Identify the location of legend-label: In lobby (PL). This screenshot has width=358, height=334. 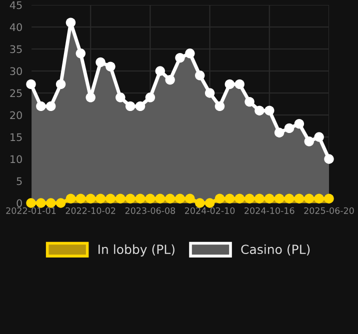
(136, 250).